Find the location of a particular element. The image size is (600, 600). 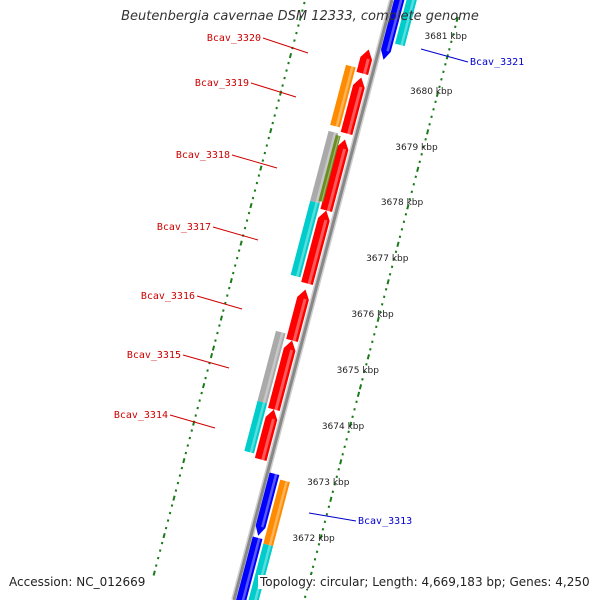

tick-label: 3675 kbp is located at coordinates (358, 371).